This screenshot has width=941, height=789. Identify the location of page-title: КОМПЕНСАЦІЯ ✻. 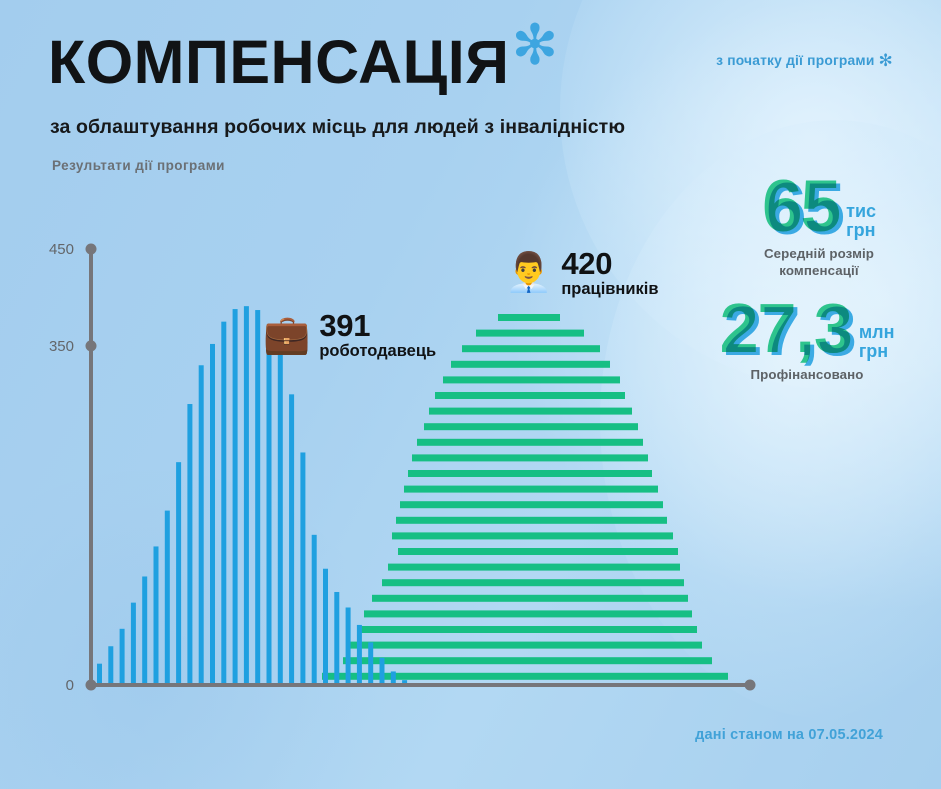
(303, 56).